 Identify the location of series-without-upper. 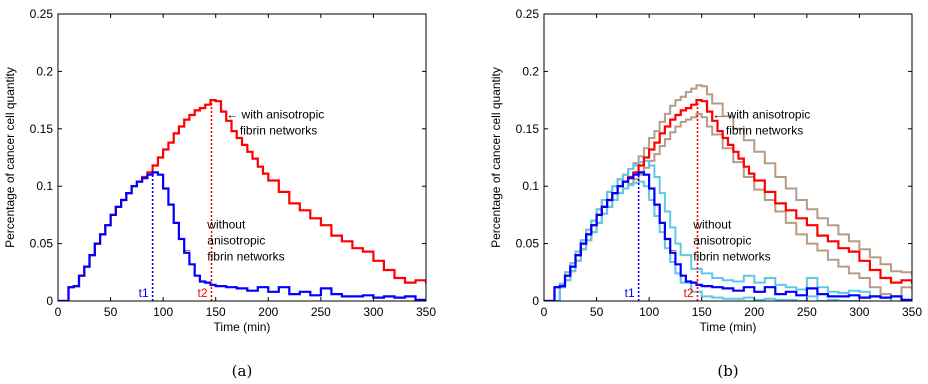
(718, 230).